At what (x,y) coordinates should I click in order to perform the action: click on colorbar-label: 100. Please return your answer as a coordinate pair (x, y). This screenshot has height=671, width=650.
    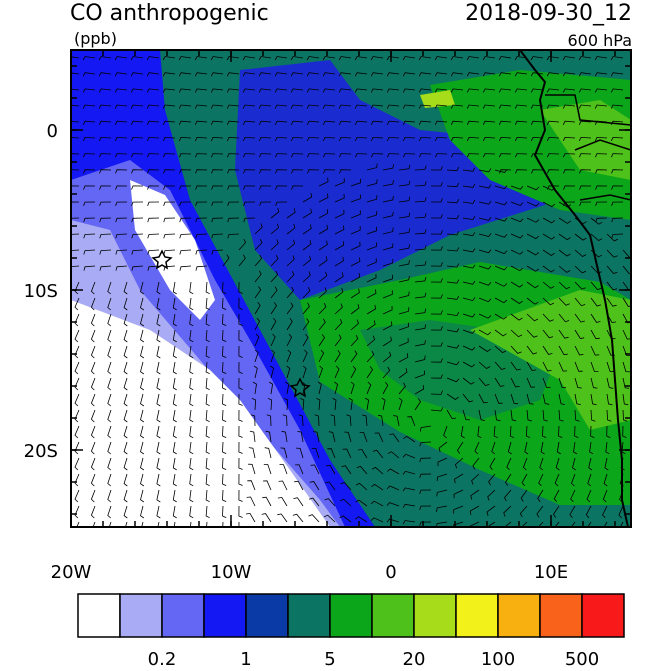
    Looking at the image, I should click on (498, 658).